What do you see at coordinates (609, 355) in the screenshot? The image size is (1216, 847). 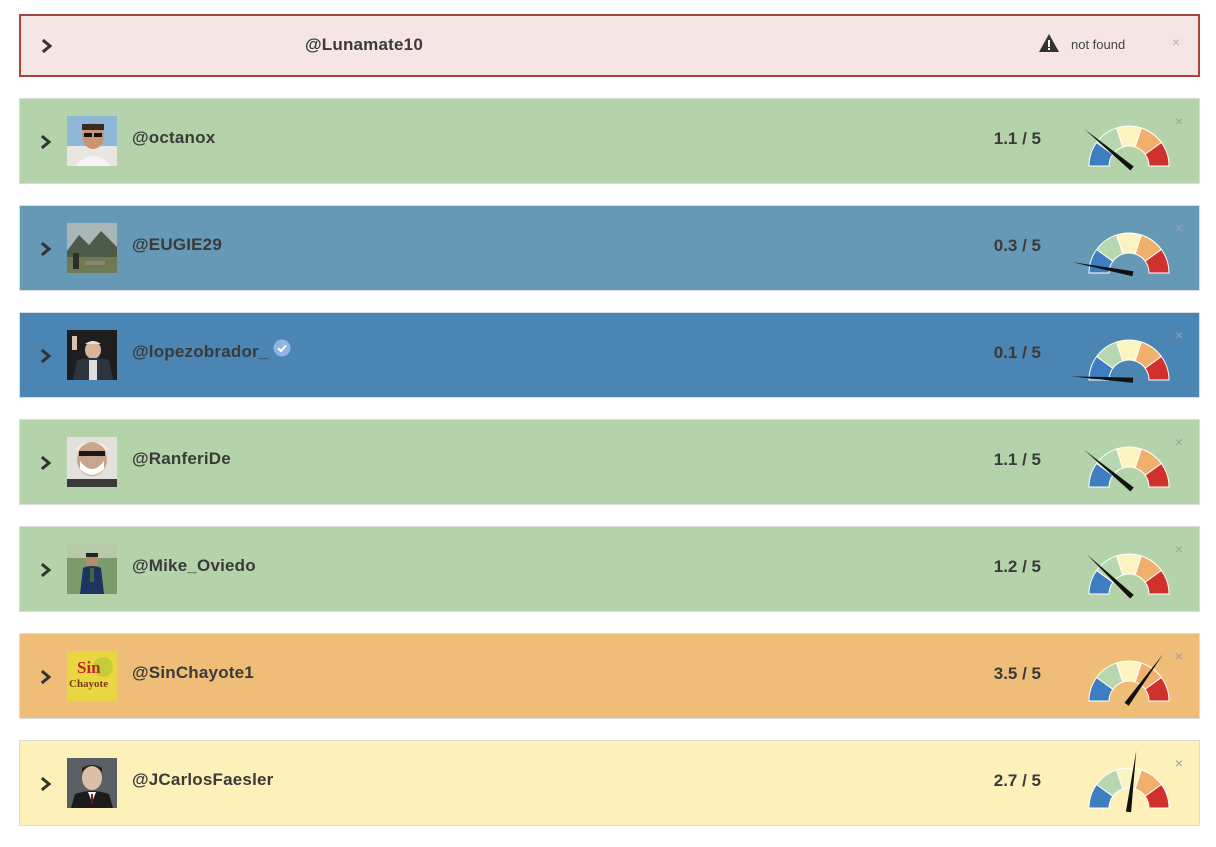 I see `account-row: @lopezobrador_ 0.1 / 5 ×` at bounding box center [609, 355].